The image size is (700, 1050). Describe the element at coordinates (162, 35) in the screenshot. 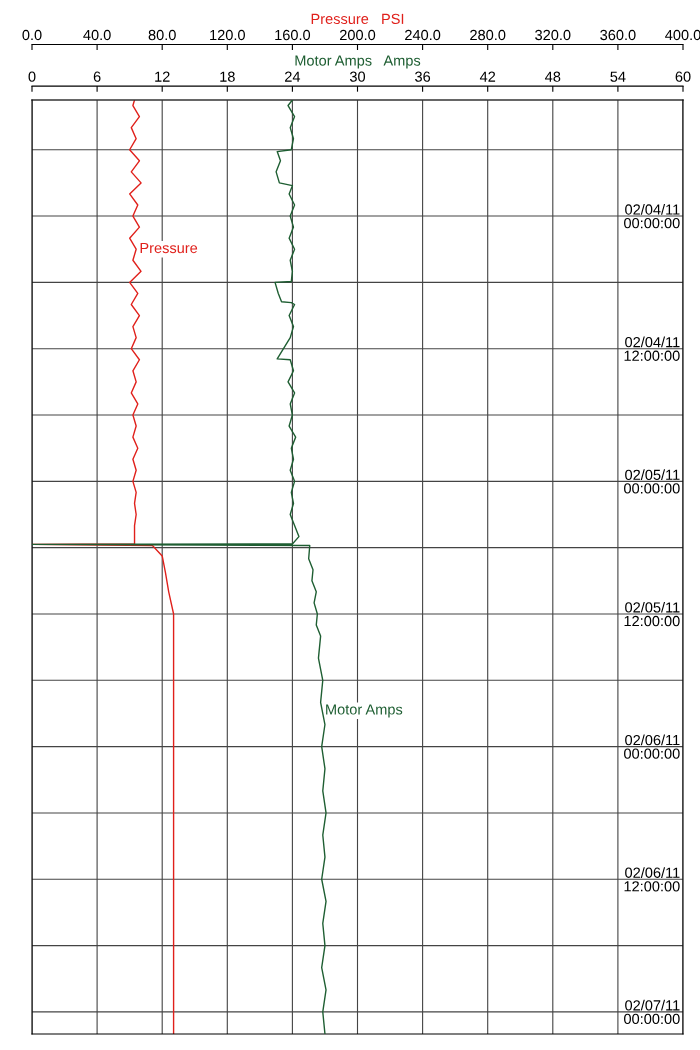

I see `x-tick-label: 80.0` at that location.